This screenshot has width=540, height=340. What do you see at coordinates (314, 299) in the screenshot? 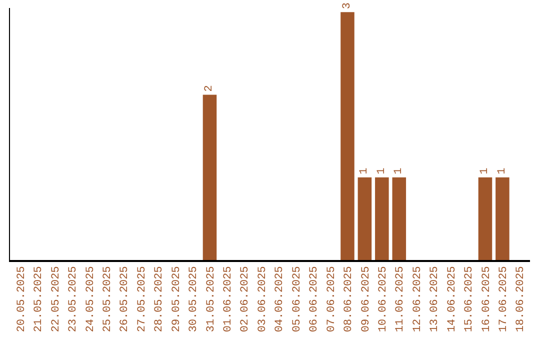
I see `x-tick-label: 06.06.2025` at bounding box center [314, 299].